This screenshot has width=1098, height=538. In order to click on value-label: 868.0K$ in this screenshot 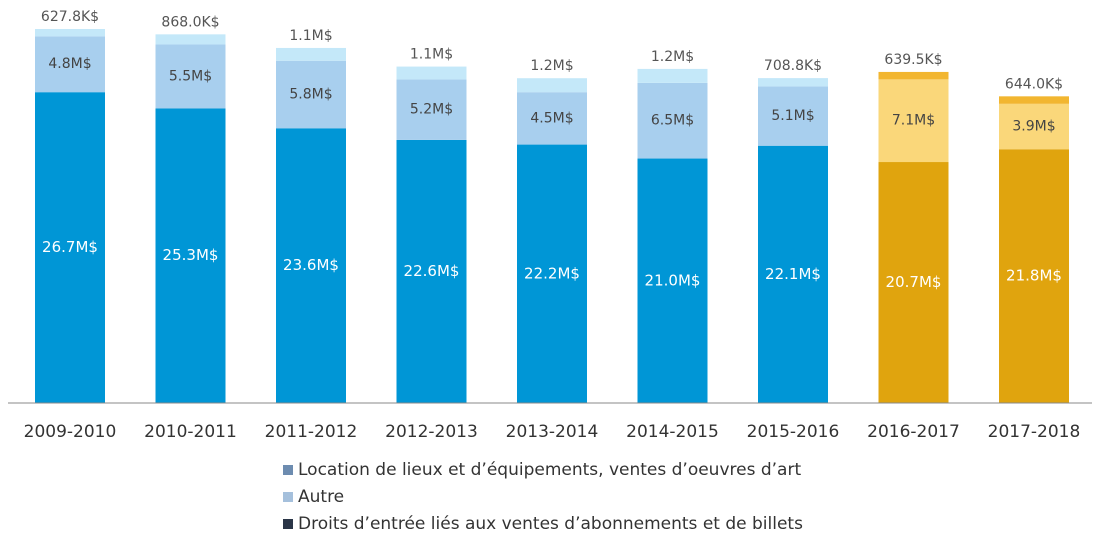, I will do `click(190, 22)`.